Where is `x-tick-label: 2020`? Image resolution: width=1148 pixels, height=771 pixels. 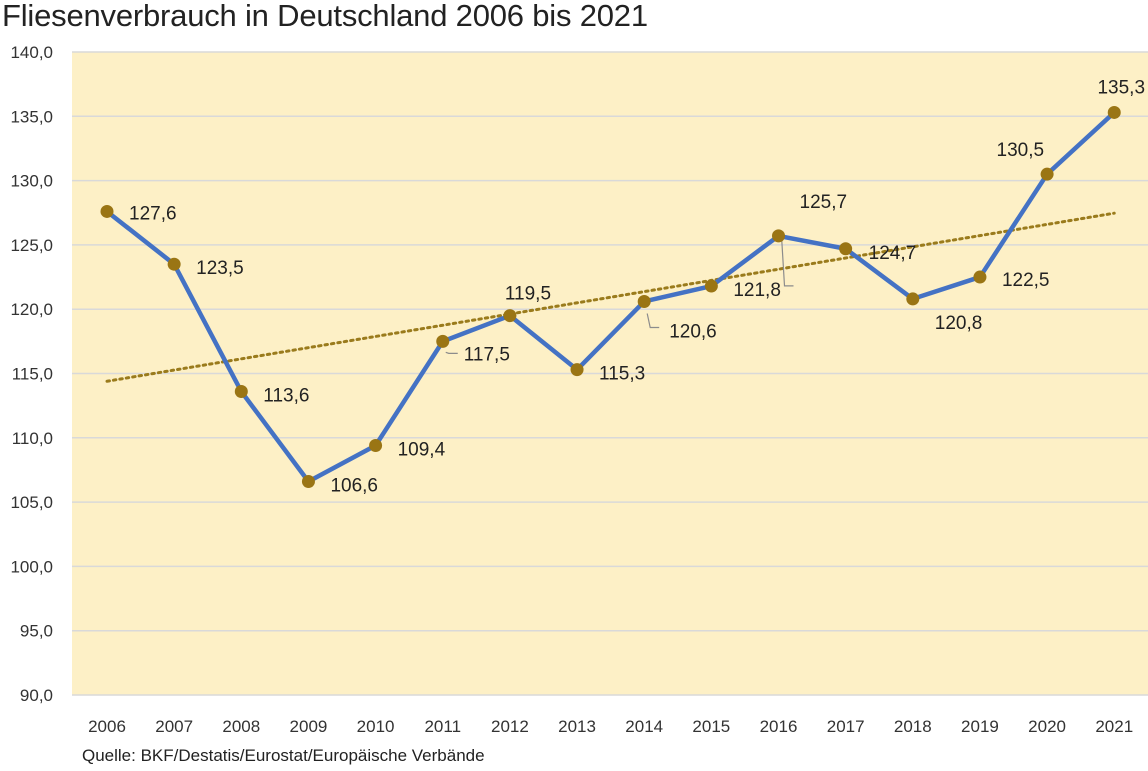 x-tick-label: 2020 is located at coordinates (1047, 726).